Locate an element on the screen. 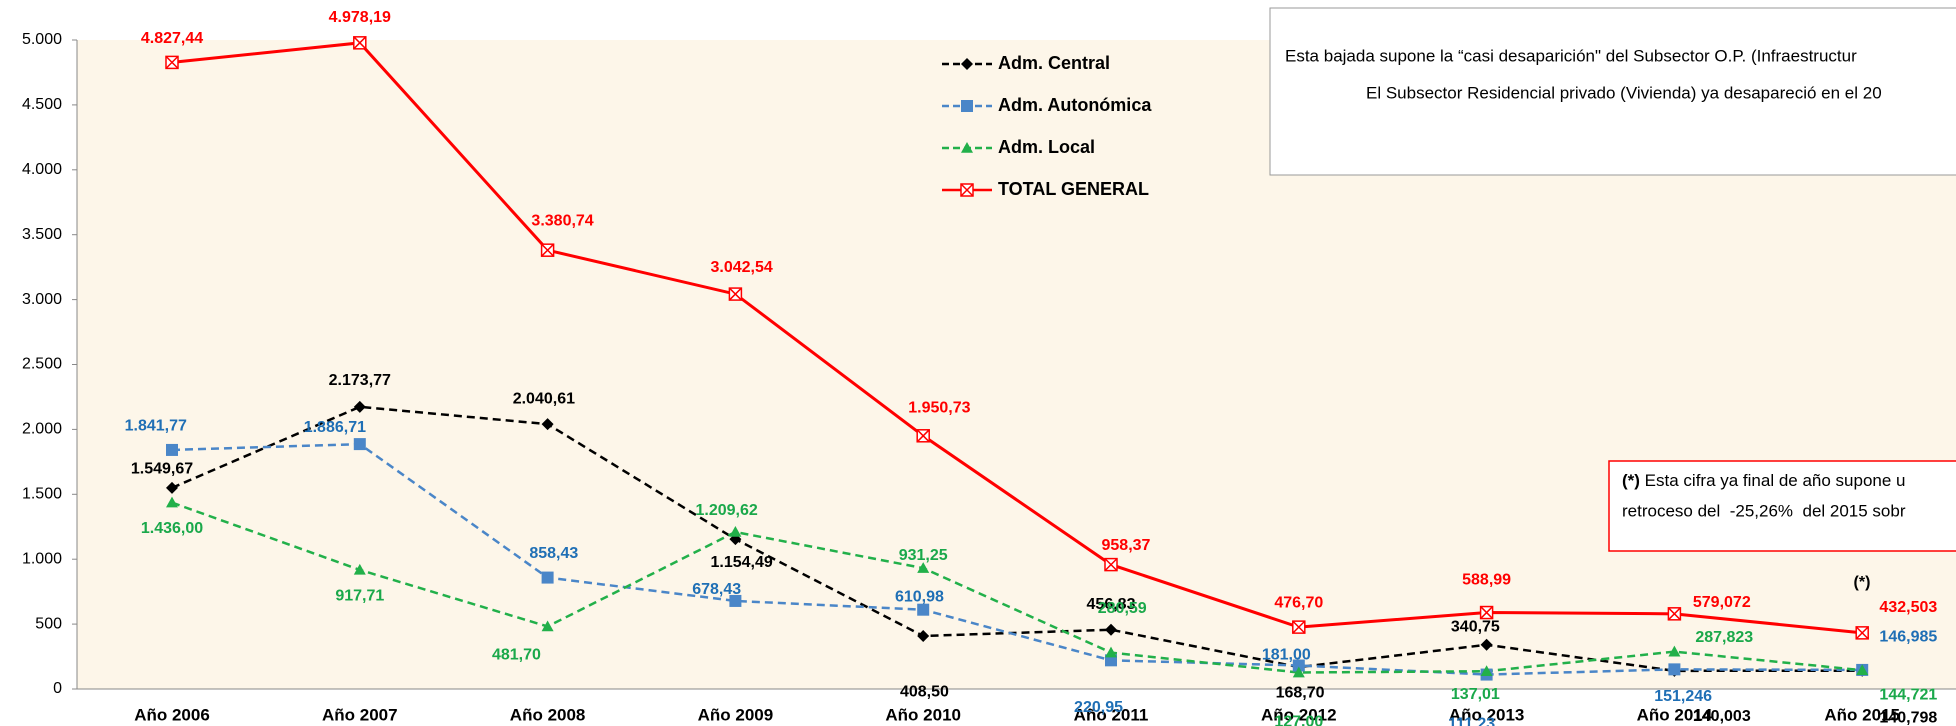 The image size is (1956, 726). value-label: 146,985 is located at coordinates (1908, 637).